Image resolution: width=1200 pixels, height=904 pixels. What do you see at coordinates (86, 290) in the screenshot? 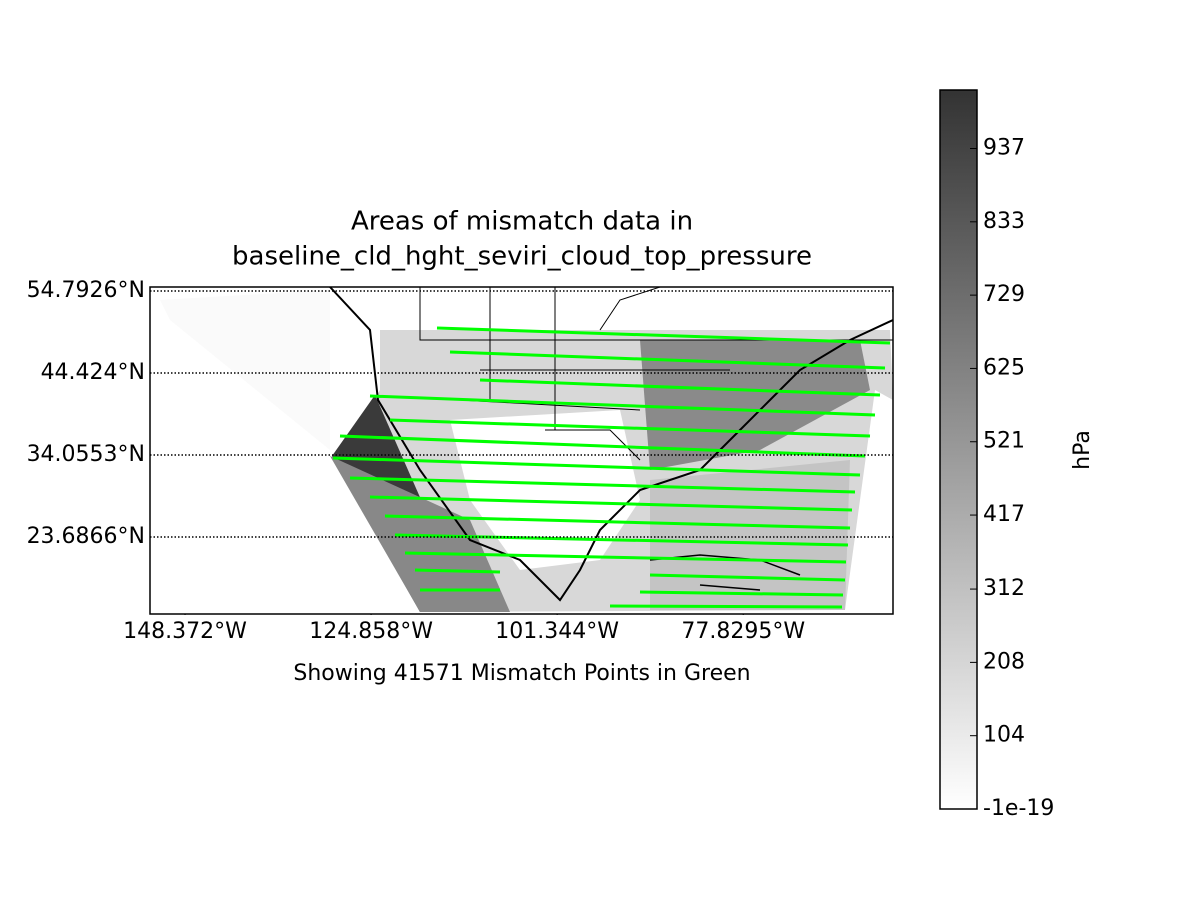
I see `y-tick-label: 54.7926°N` at bounding box center [86, 290].